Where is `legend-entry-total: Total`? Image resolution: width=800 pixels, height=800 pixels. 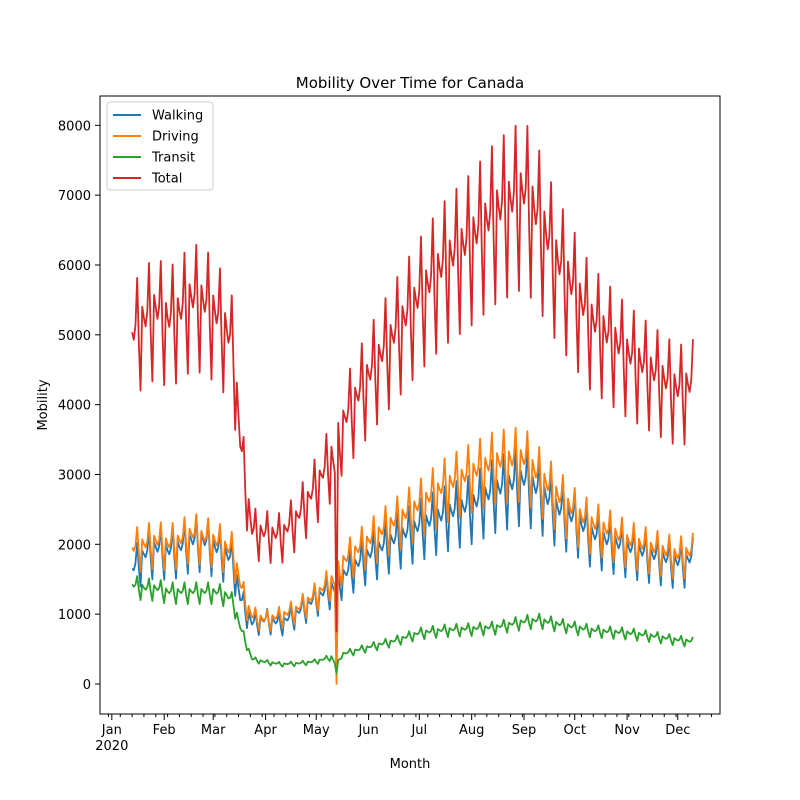 legend-entry-total: Total is located at coordinates (166, 179).